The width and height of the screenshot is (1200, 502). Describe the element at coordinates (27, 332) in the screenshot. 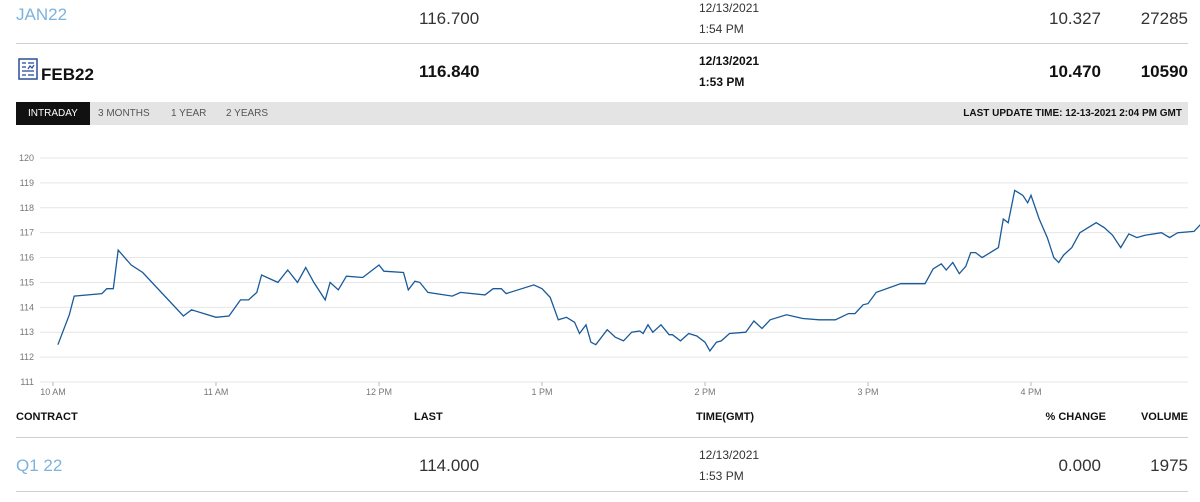

I see `y-tick-label: 113` at that location.